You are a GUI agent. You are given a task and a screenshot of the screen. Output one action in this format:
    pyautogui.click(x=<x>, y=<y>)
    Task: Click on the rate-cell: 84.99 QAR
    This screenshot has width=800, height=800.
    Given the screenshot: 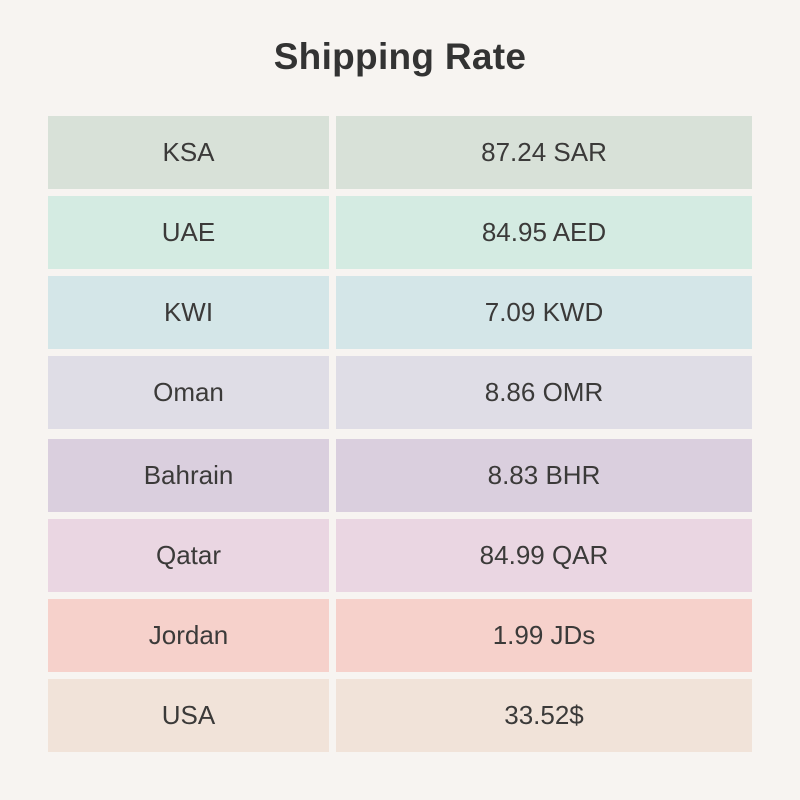 What is the action you would take?
    pyautogui.click(x=544, y=555)
    